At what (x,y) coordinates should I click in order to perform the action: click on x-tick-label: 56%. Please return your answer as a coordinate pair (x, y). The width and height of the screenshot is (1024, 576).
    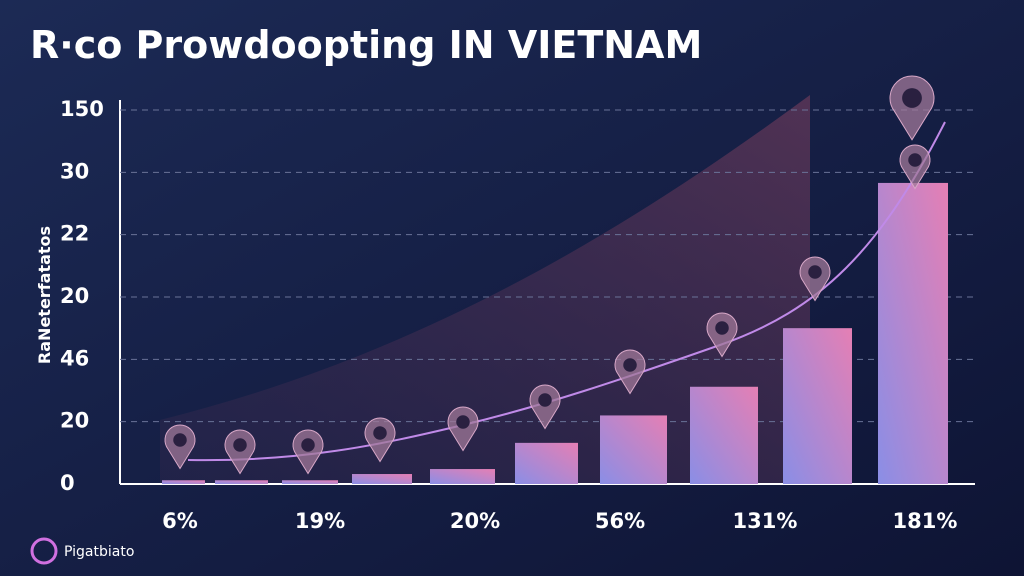
    Looking at the image, I should click on (620, 521).